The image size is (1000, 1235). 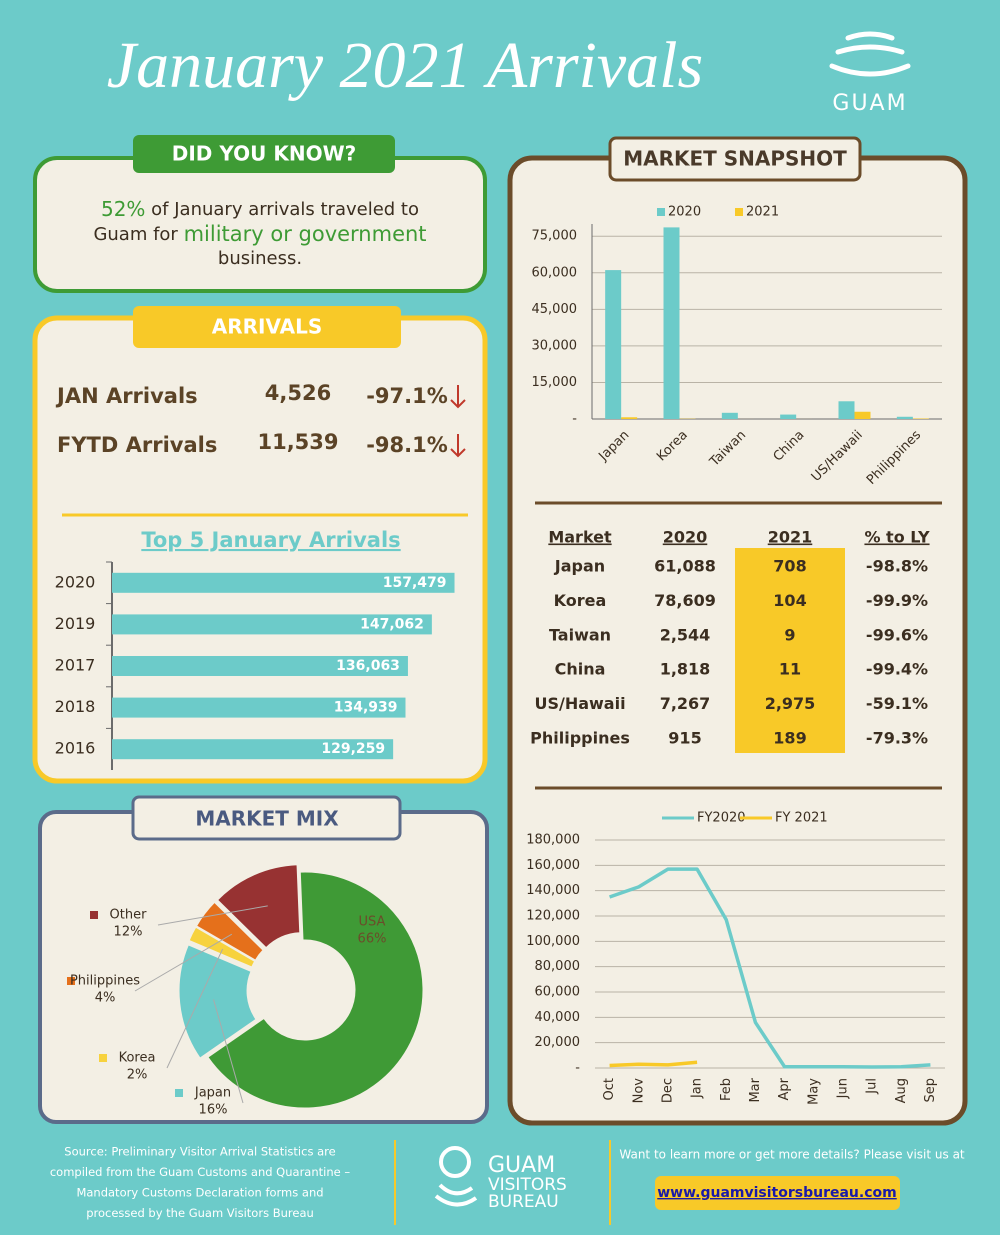 What do you see at coordinates (555, 309) in the screenshot?
I see `y-tick-label: 45,000` at bounding box center [555, 309].